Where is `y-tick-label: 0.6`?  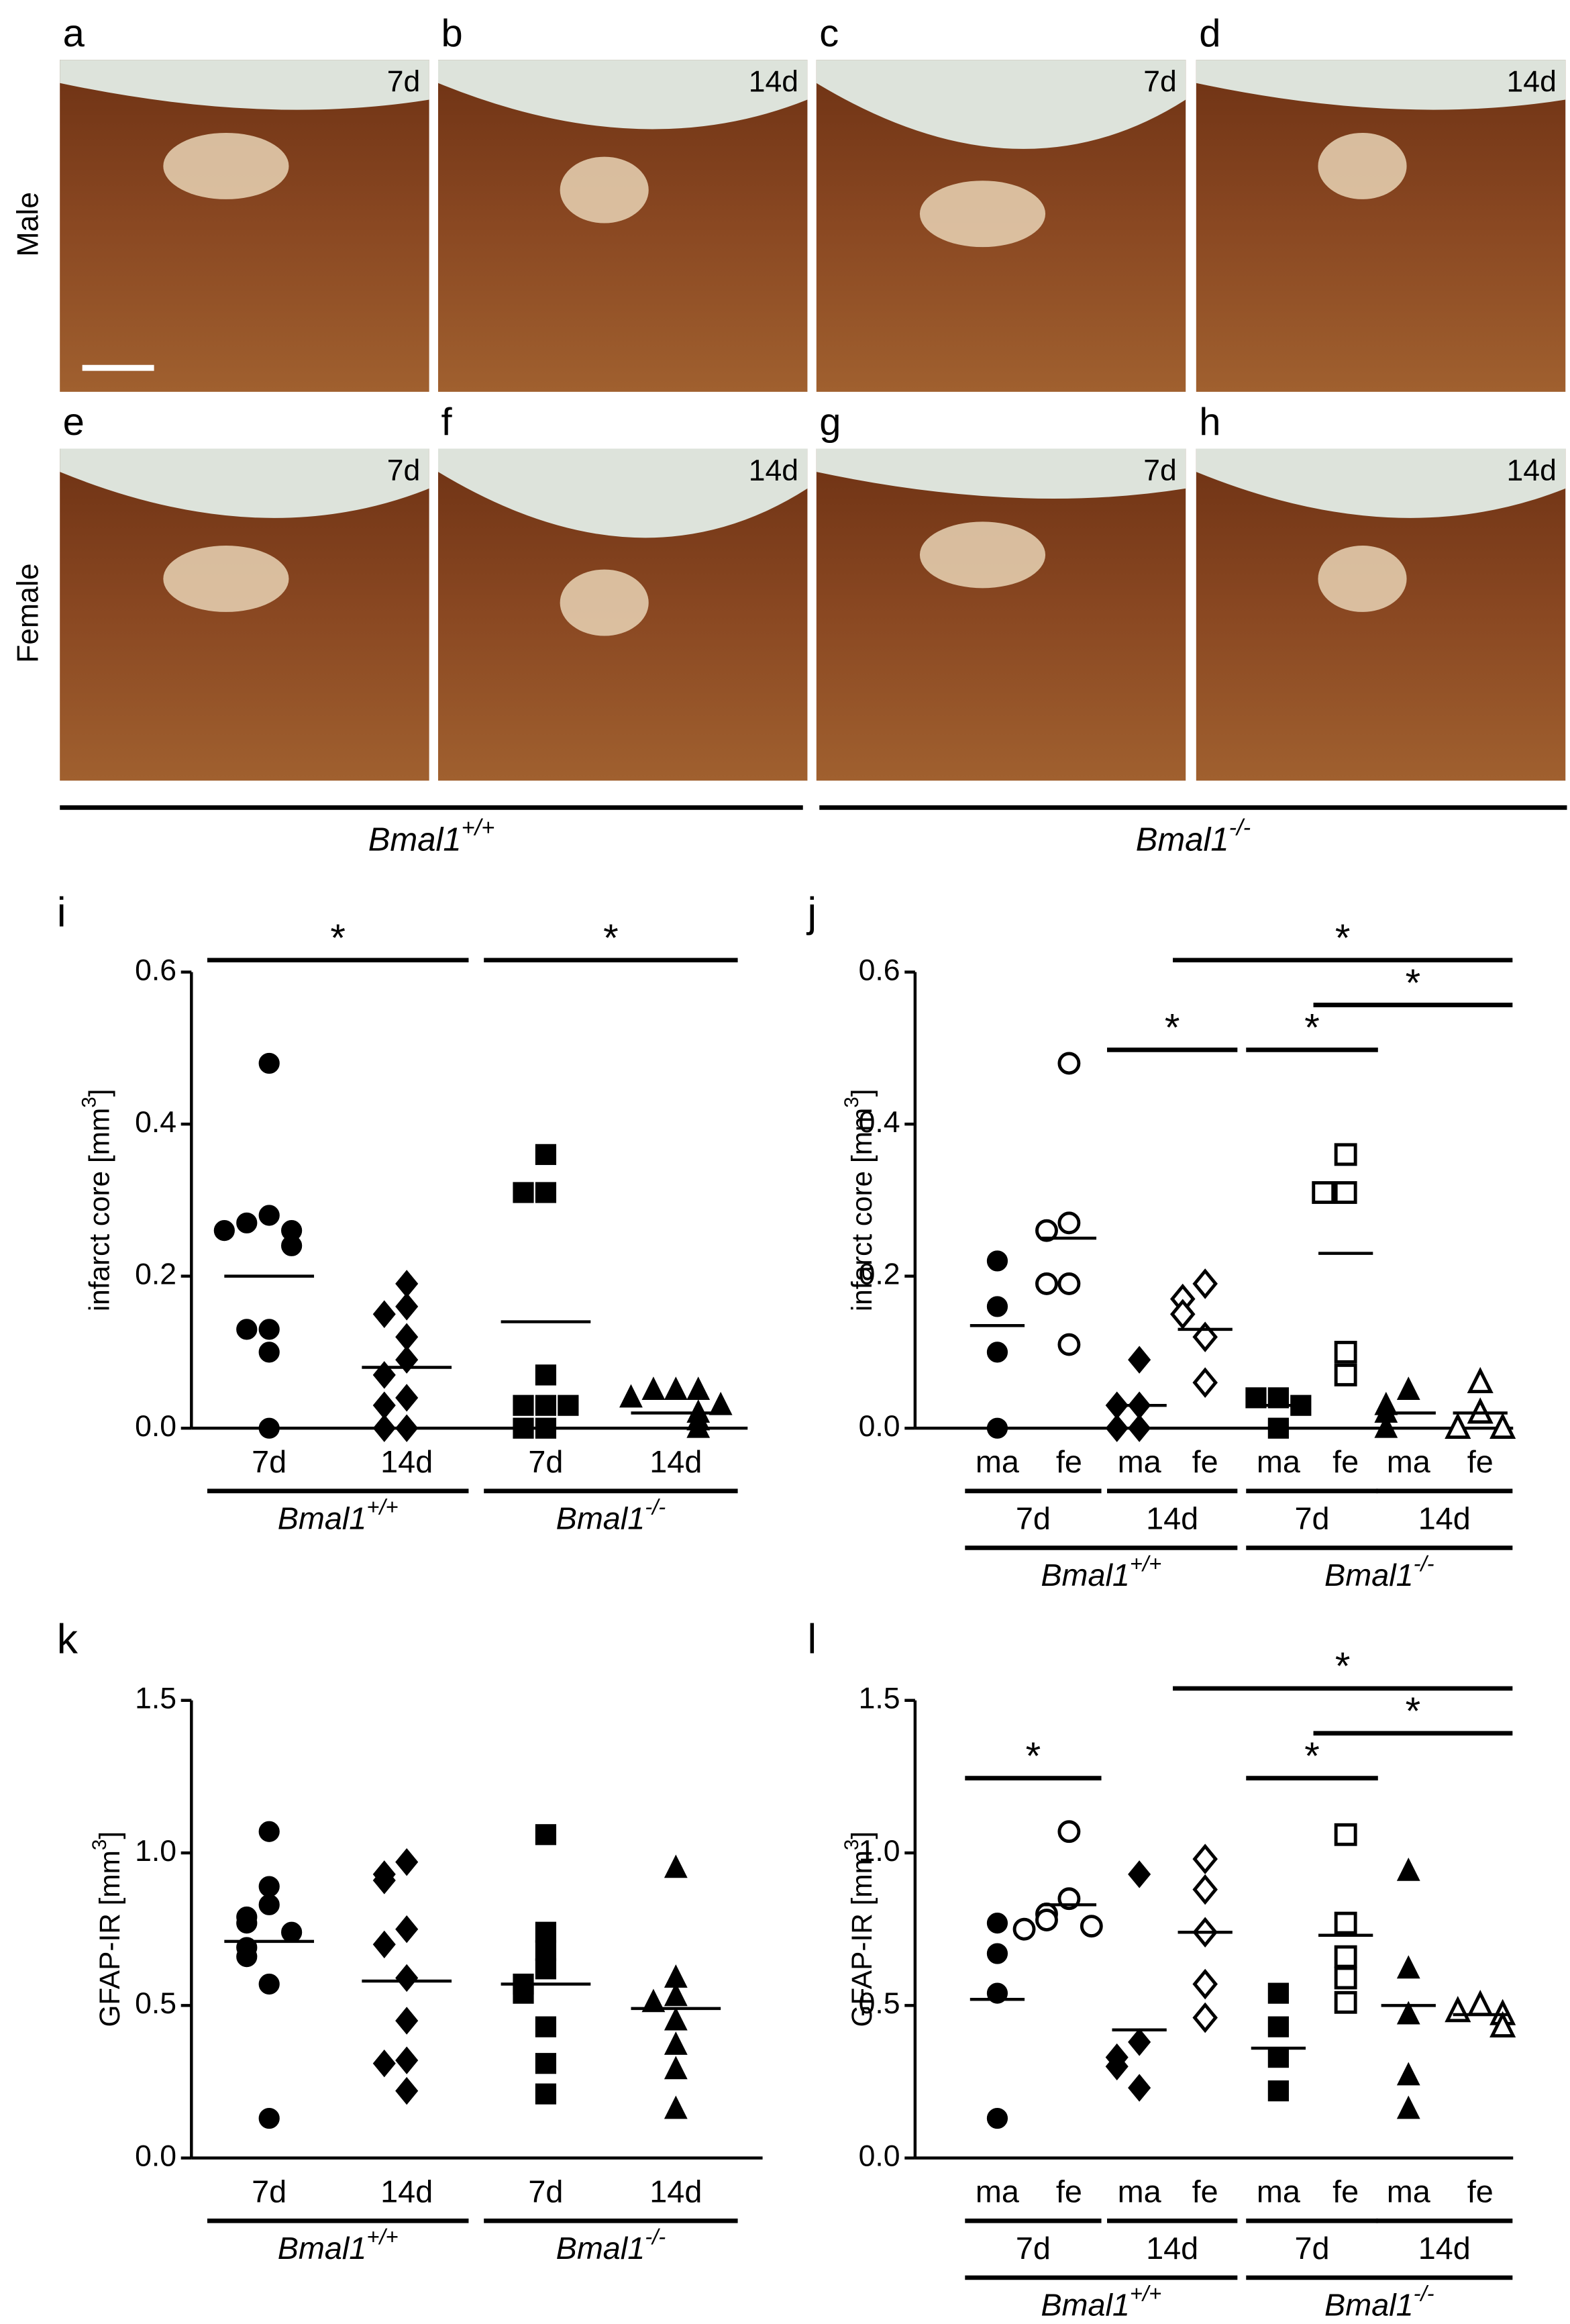
y-tick-label: 0.6 is located at coordinates (879, 970).